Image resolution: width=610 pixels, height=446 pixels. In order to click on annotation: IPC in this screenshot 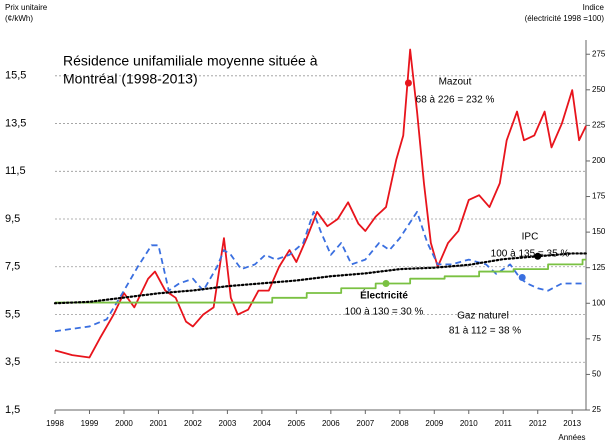, I will do `click(530, 237)`.